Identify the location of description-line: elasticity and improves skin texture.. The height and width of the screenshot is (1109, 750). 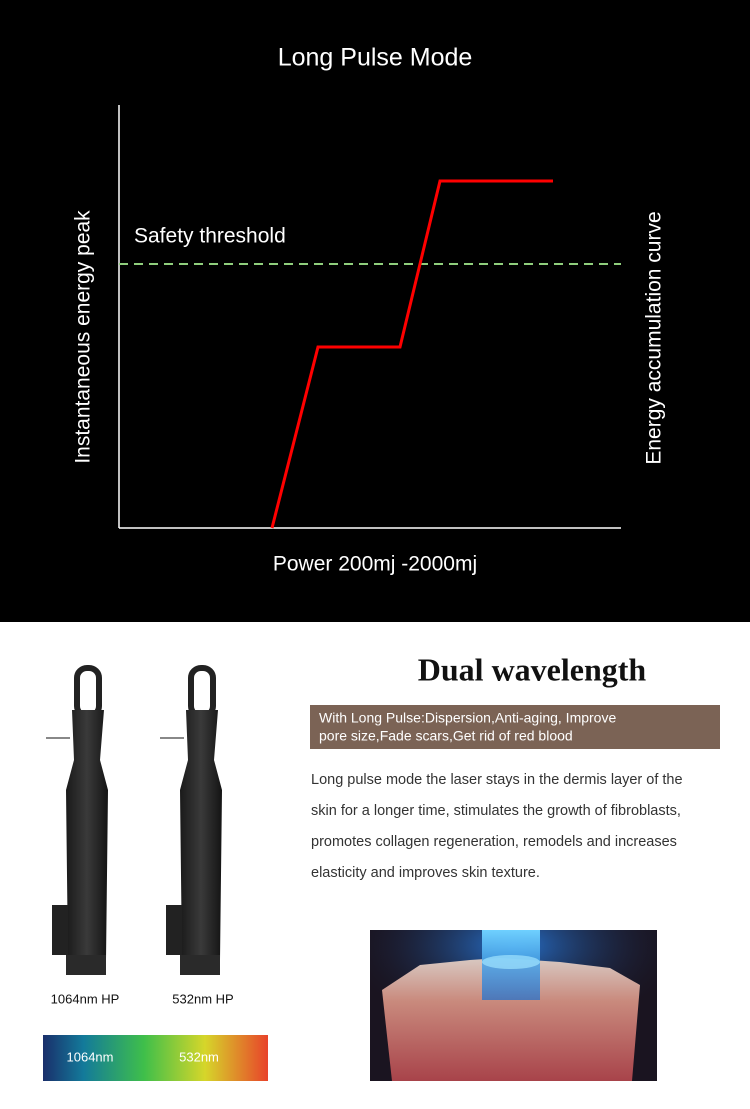
(425, 873).